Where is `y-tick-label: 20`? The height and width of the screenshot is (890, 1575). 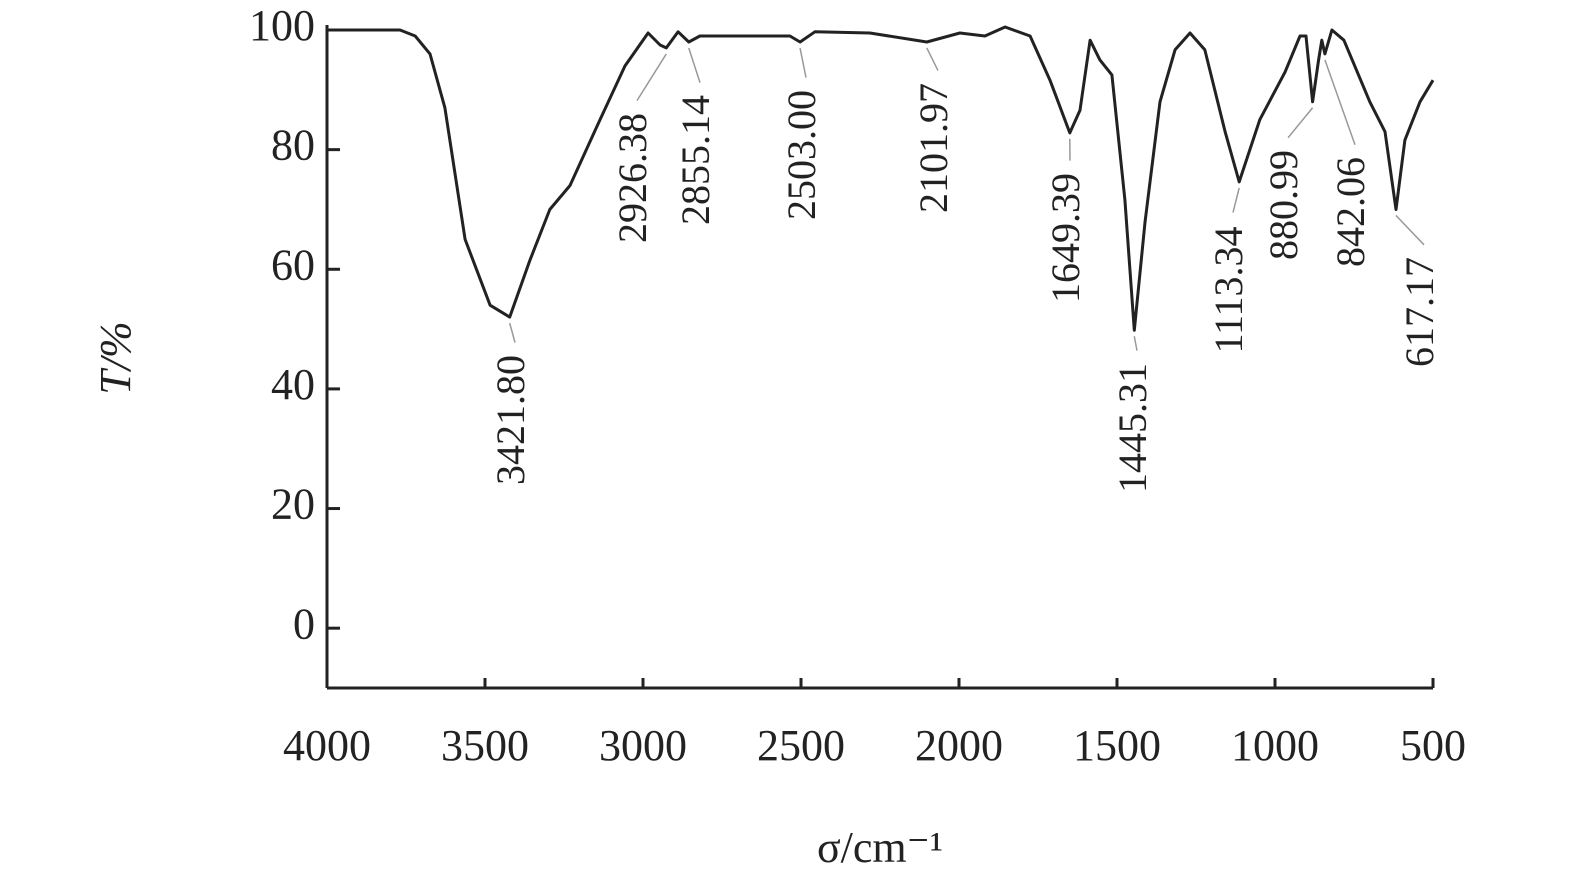 y-tick-label: 20 is located at coordinates (293, 504).